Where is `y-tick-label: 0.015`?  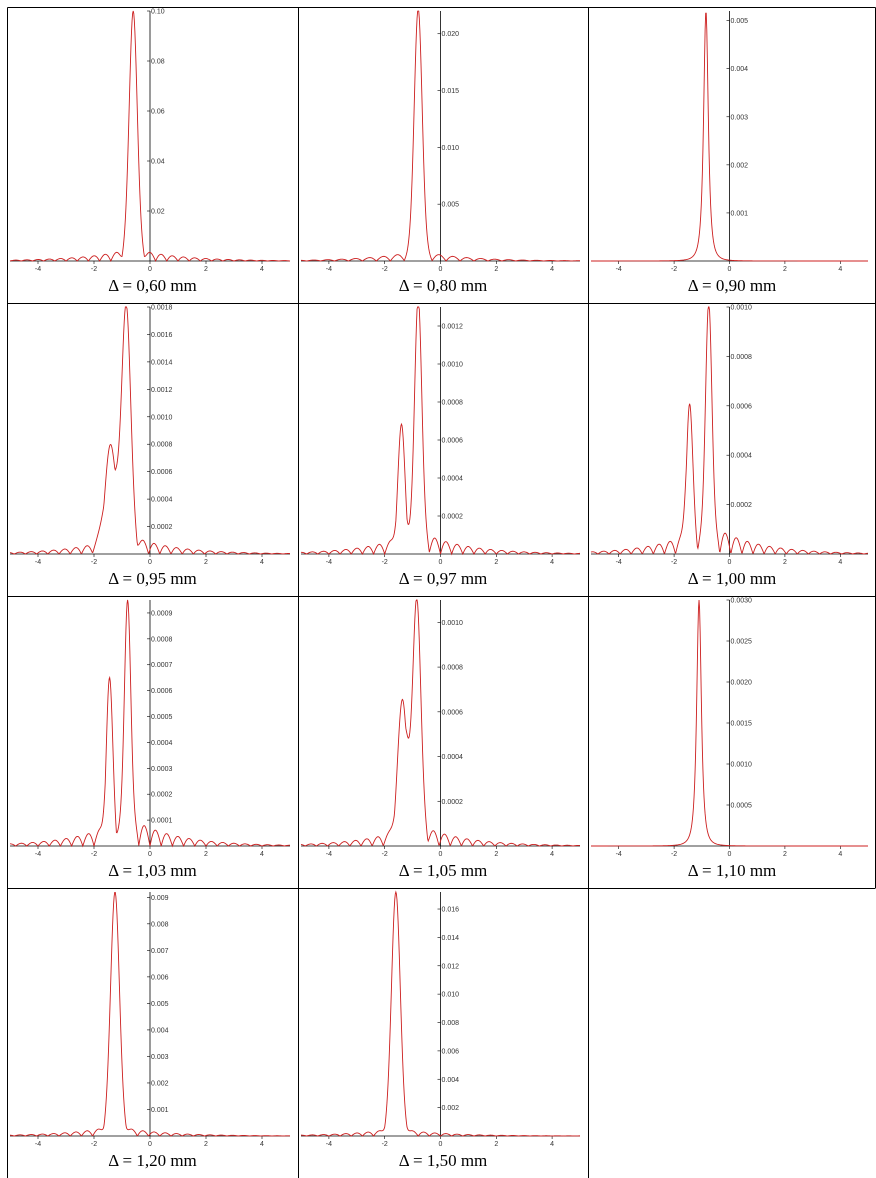 y-tick-label: 0.015 is located at coordinates (451, 91).